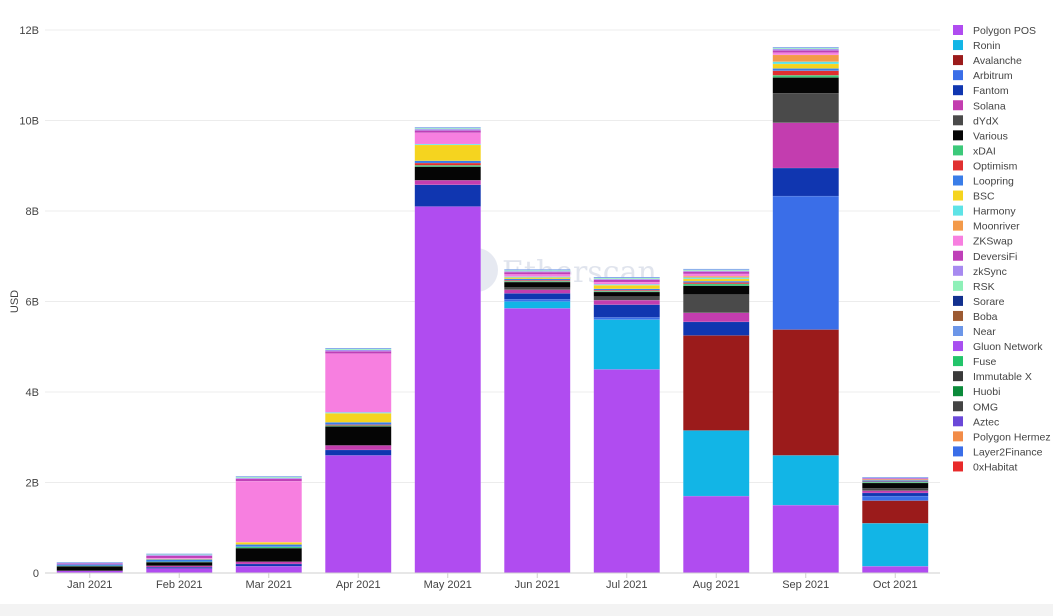 This screenshot has width=1053, height=616. I want to click on legend-label: Solana, so click(989, 106).